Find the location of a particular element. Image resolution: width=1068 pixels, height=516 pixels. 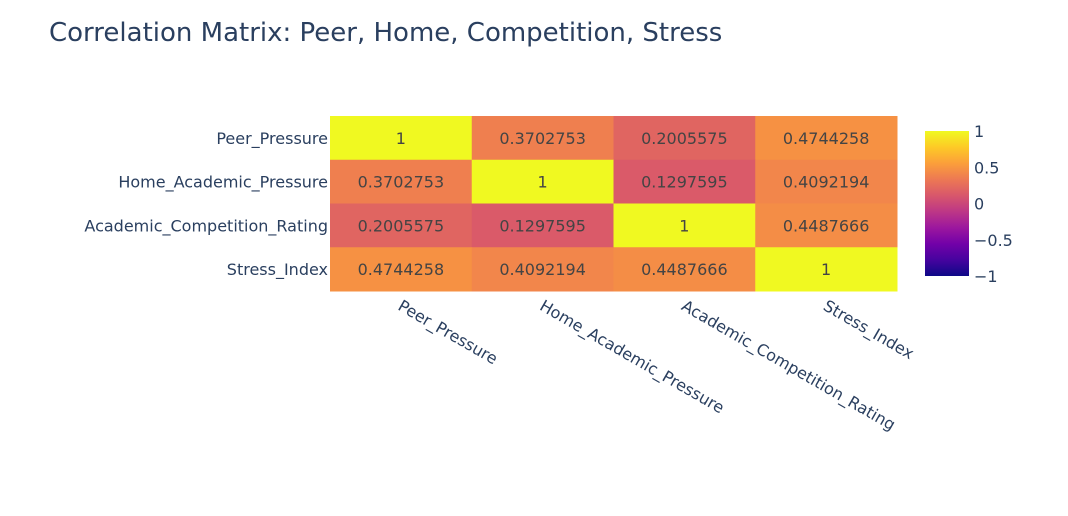

y-tick-label: Peer_Pressure is located at coordinates (272, 139).